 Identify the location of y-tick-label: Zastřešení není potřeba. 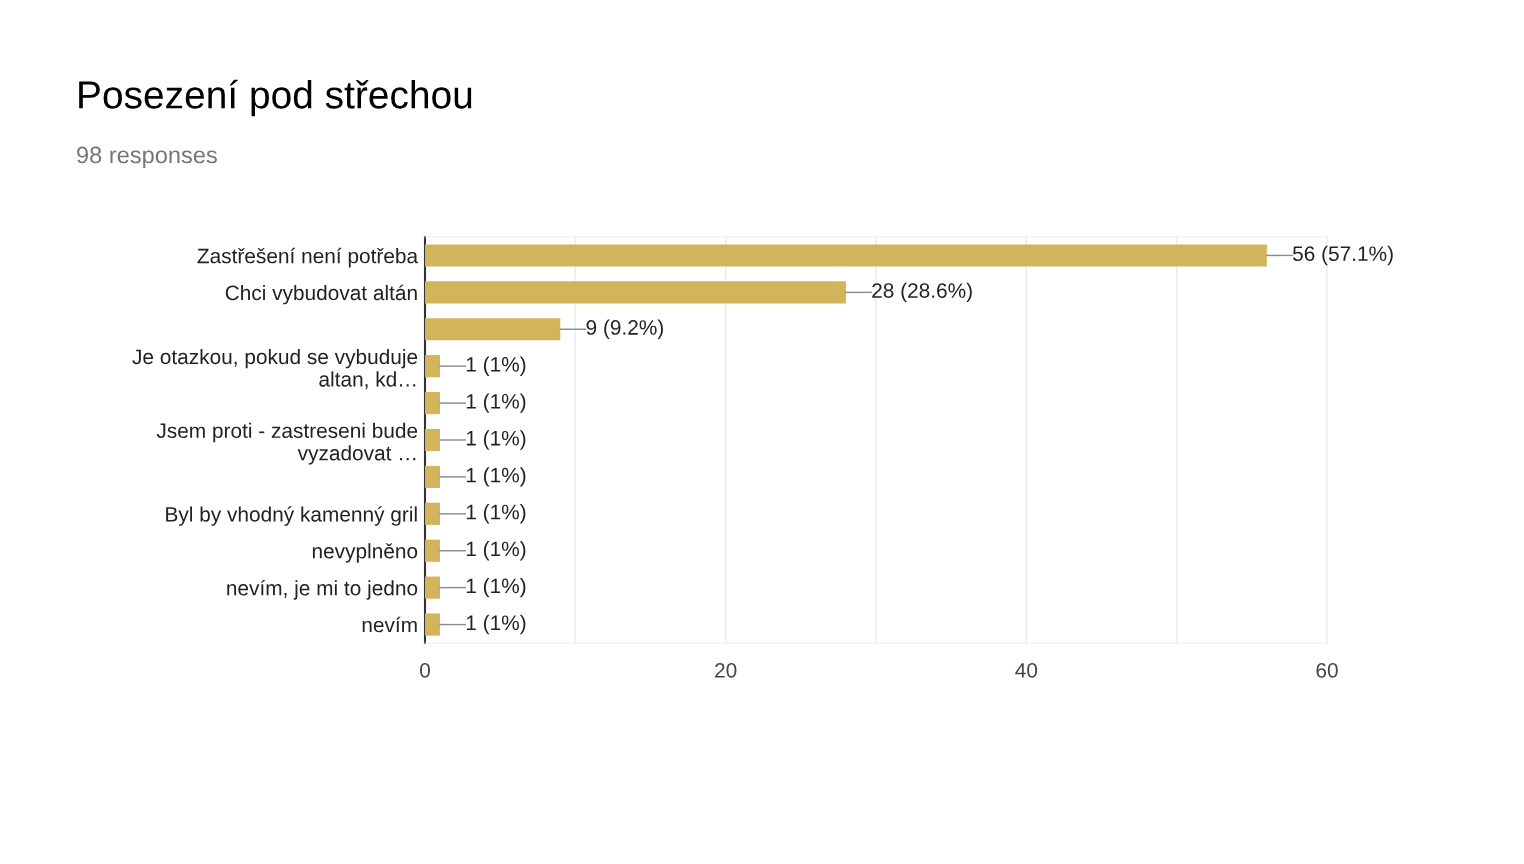
(308, 257).